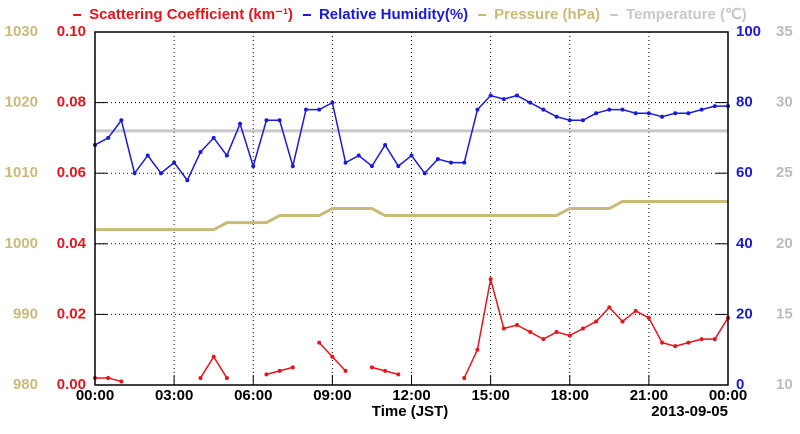 This screenshot has width=800, height=434. I want to click on y3-tick-label: 1000, so click(21, 243).